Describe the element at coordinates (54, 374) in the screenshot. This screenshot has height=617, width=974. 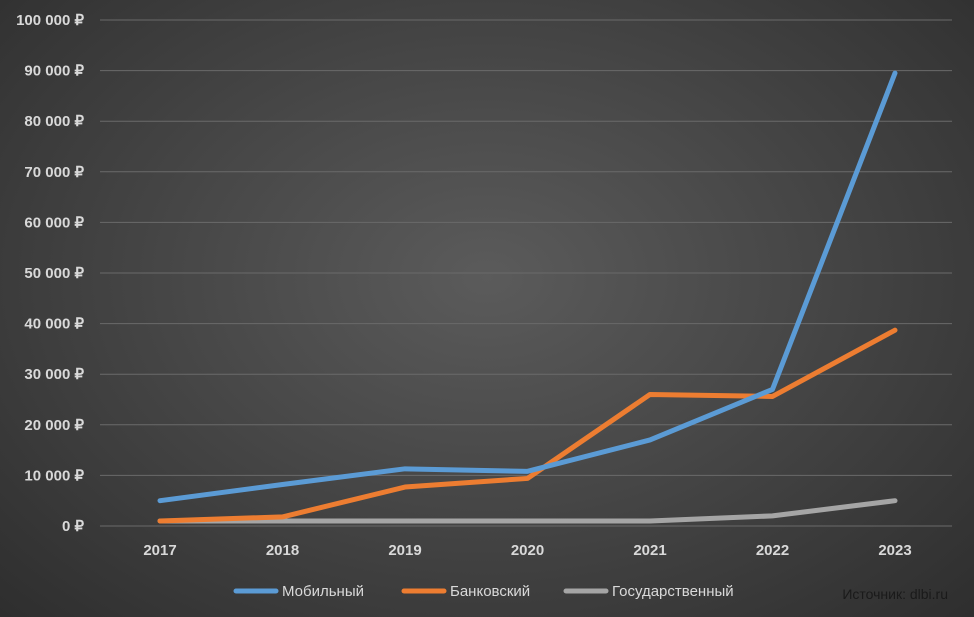
I see `y-tick-label: 30 000 ₽` at that location.